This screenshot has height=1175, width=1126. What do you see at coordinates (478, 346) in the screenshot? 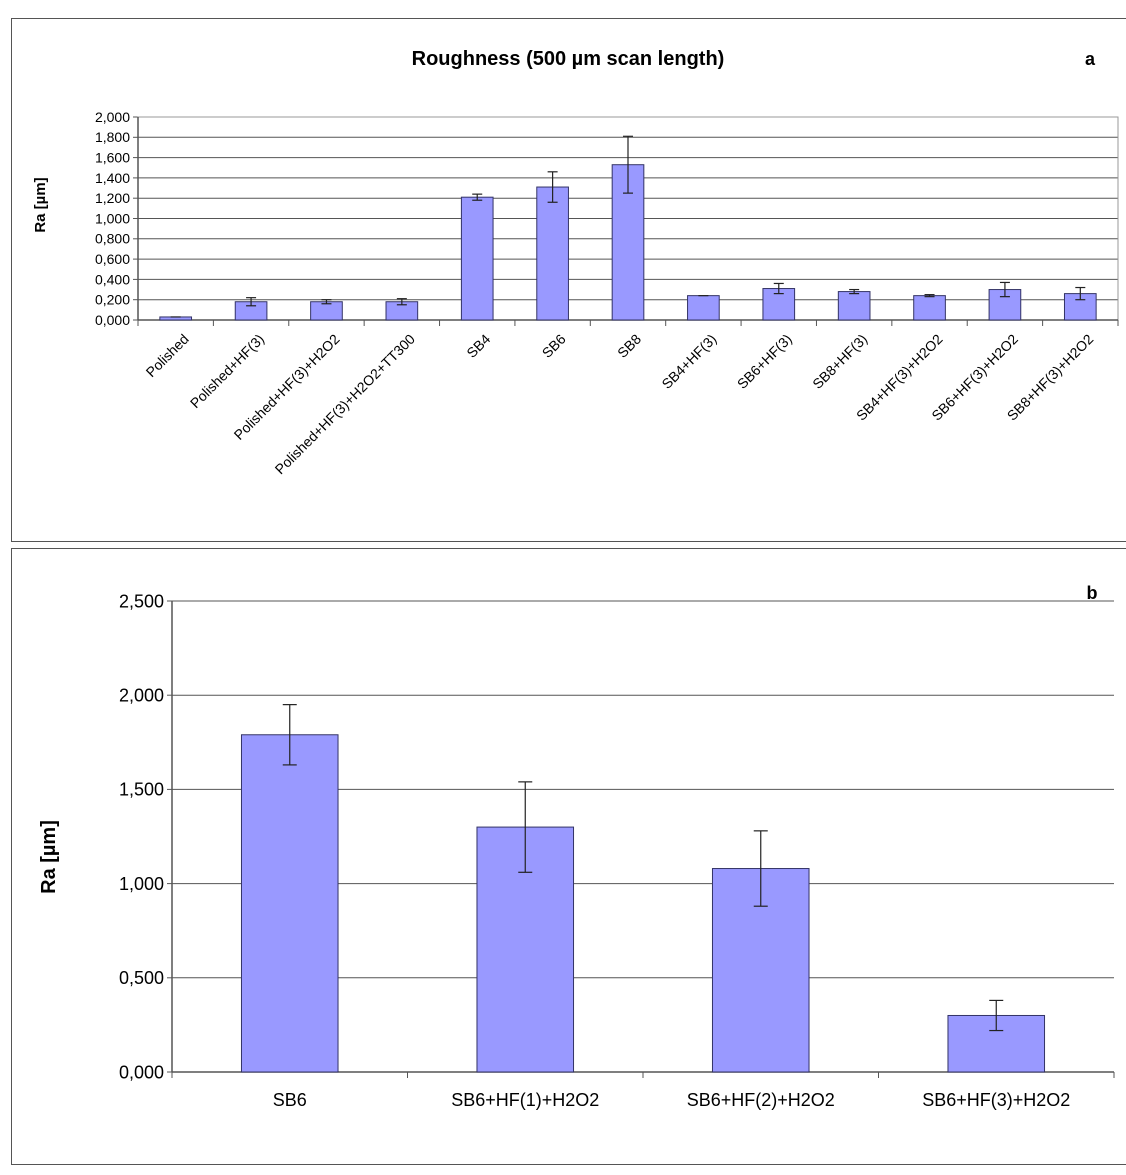
I see `x-category-label: SB4` at bounding box center [478, 346].